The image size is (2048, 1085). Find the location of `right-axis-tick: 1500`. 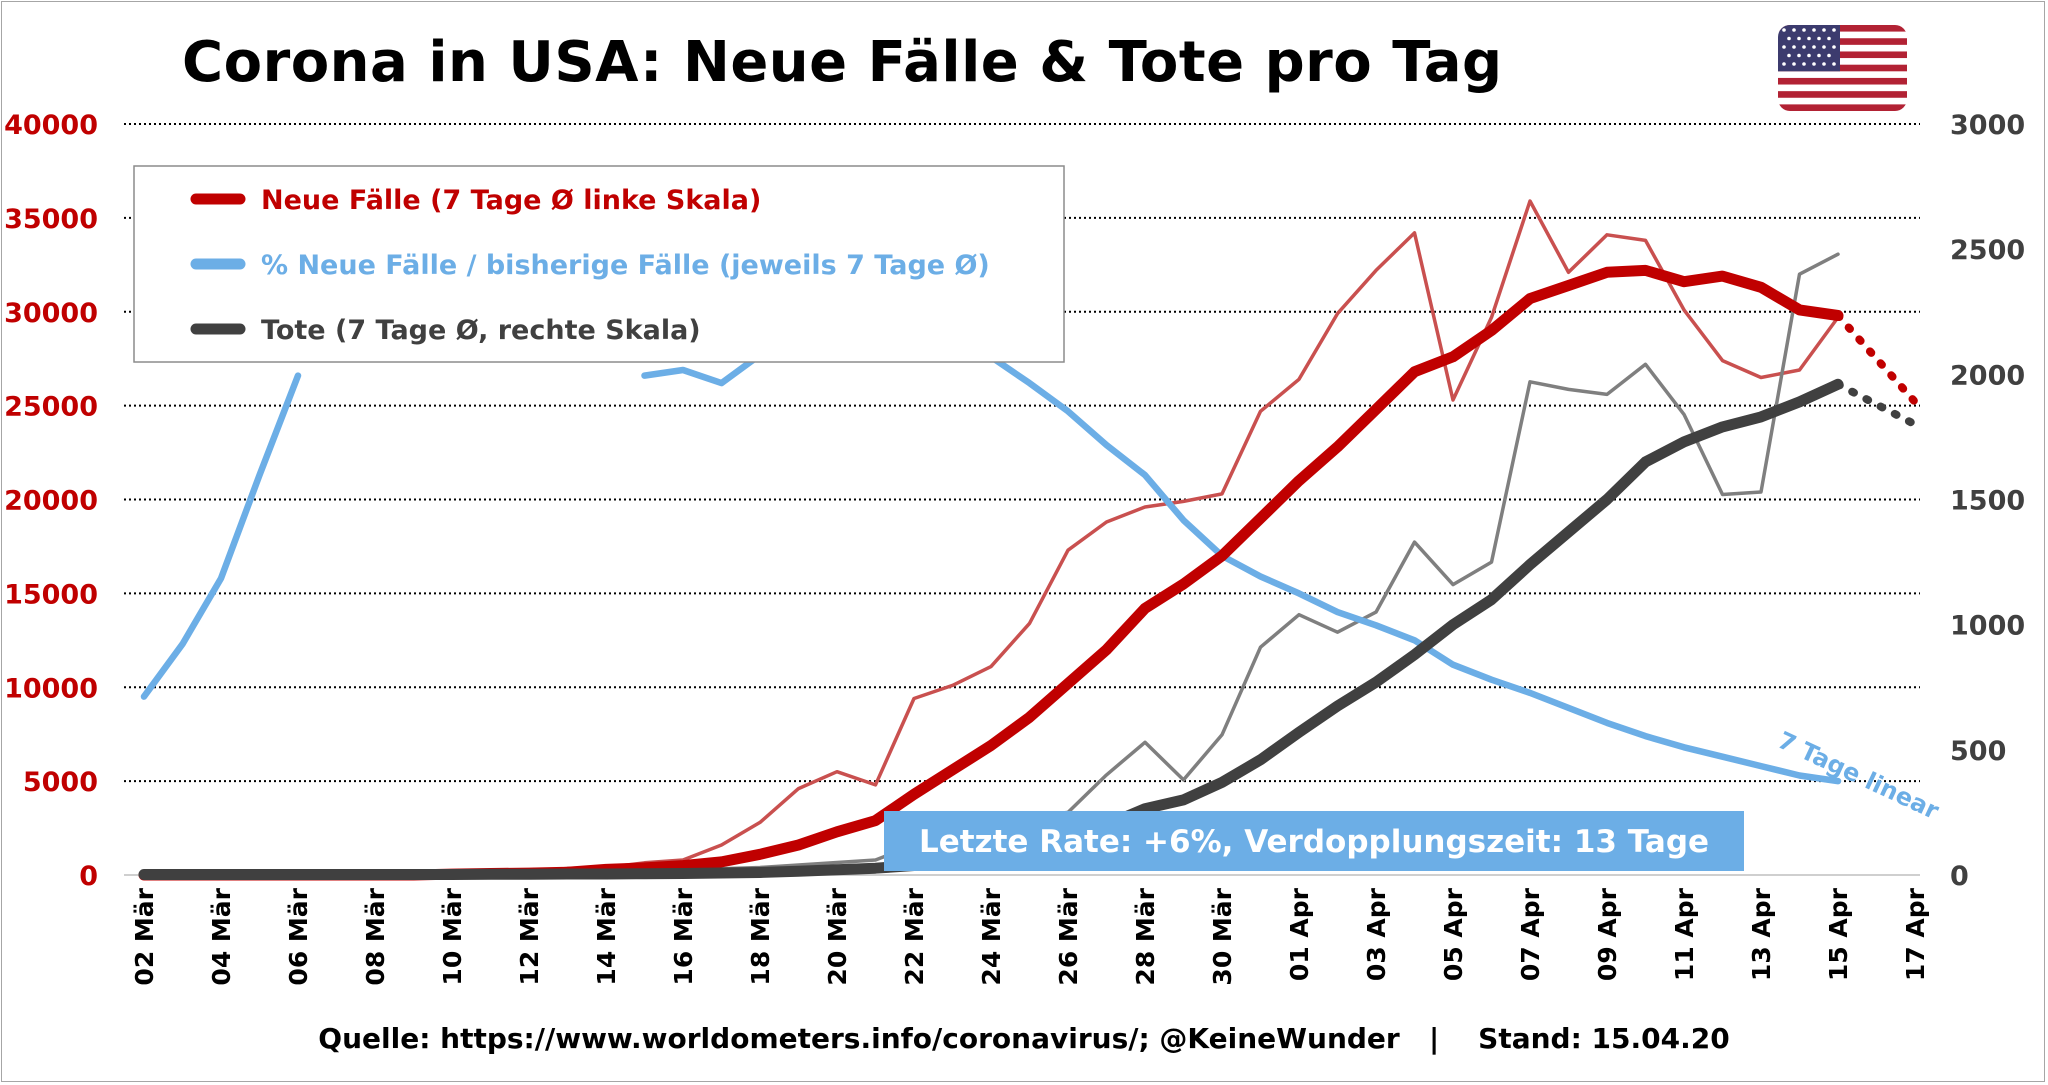

right-axis-tick: 1500 is located at coordinates (1987, 501).